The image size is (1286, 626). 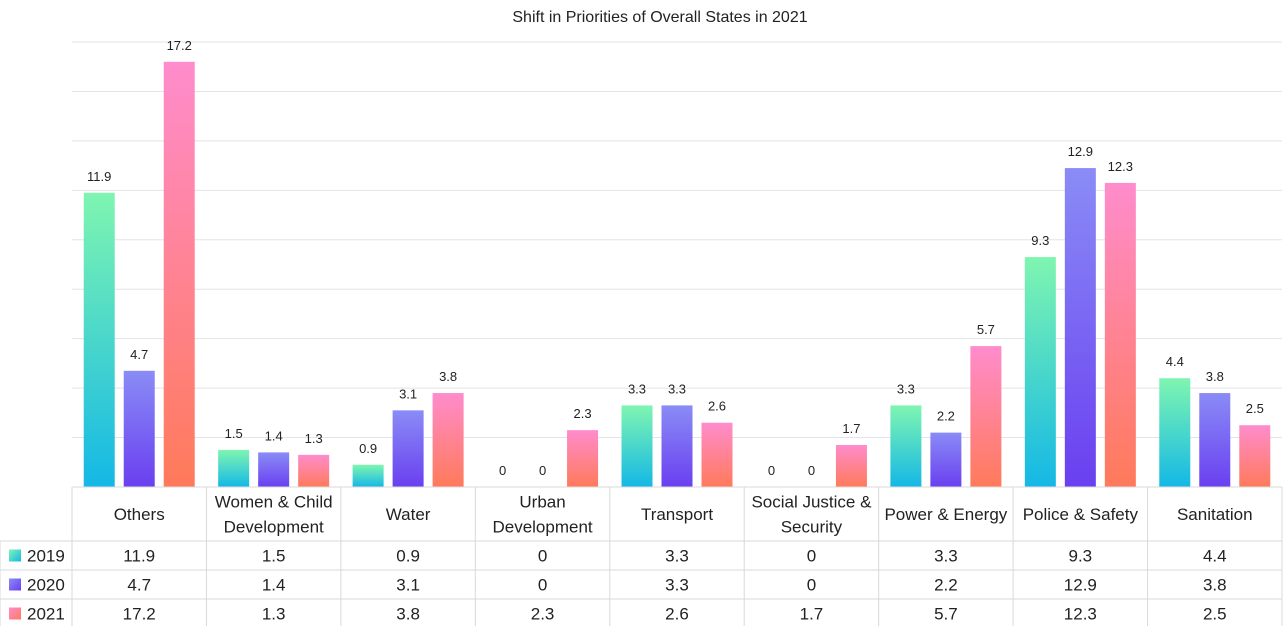 I want to click on category-label: Power & Energy, so click(x=945, y=514).